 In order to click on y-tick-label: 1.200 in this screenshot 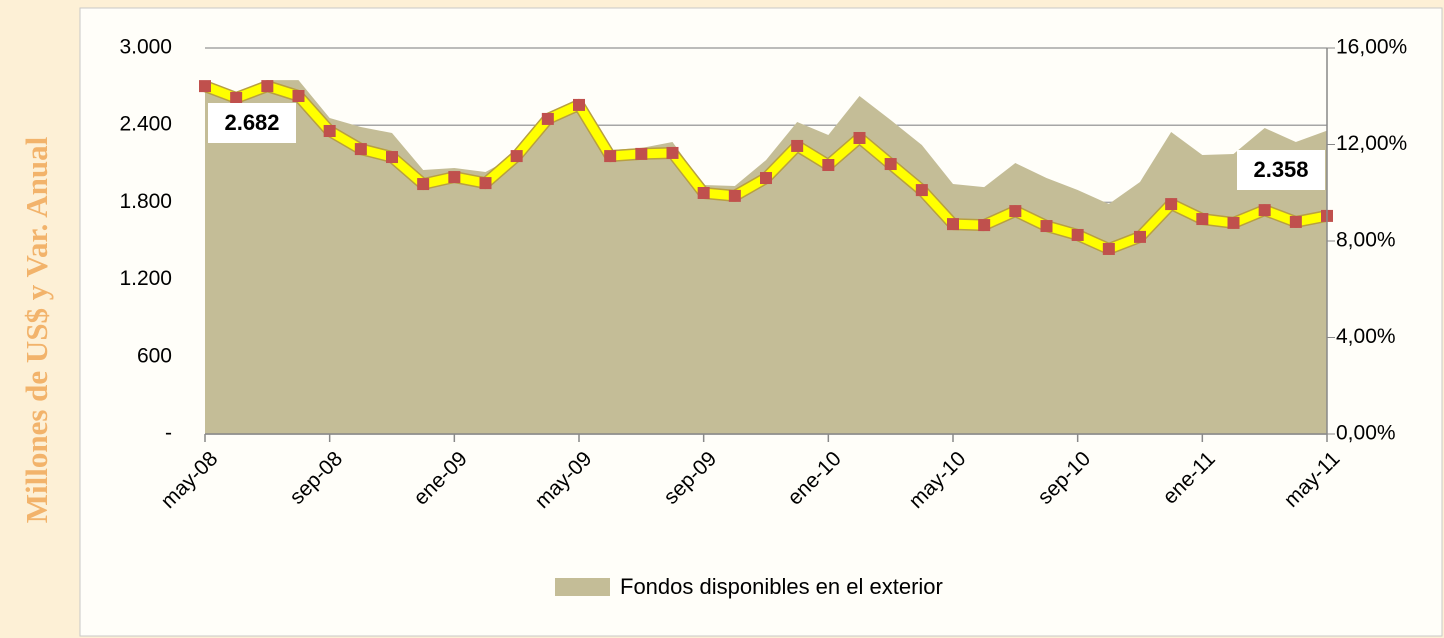, I will do `click(145, 278)`.